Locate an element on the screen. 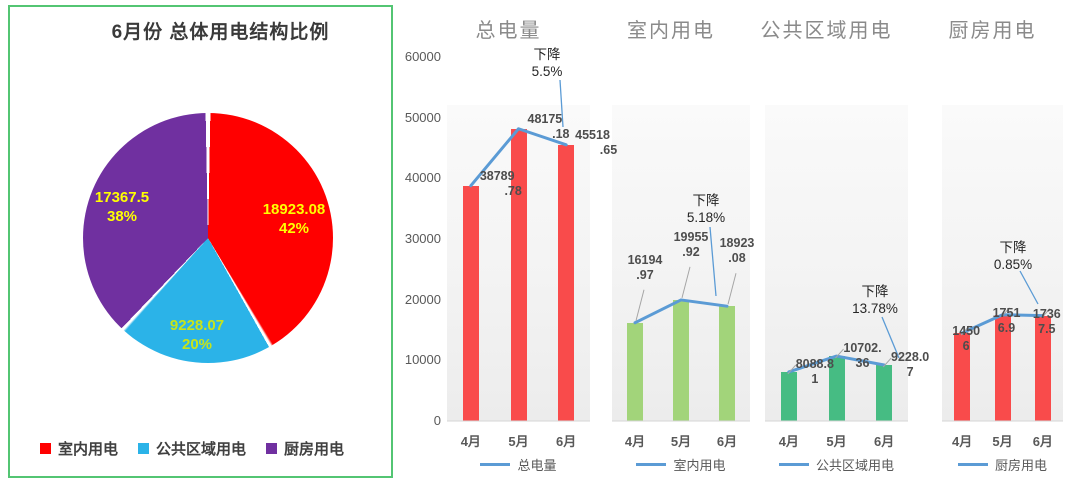 This screenshot has height=483, width=1080. data-label-line1: 1736 is located at coordinates (1046, 313).